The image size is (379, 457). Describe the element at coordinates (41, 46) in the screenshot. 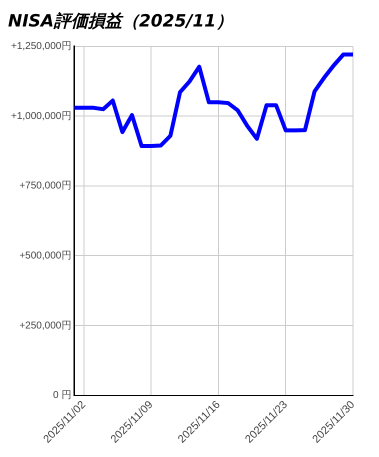

I see `y-tick-label: +1,250,000円` at that location.